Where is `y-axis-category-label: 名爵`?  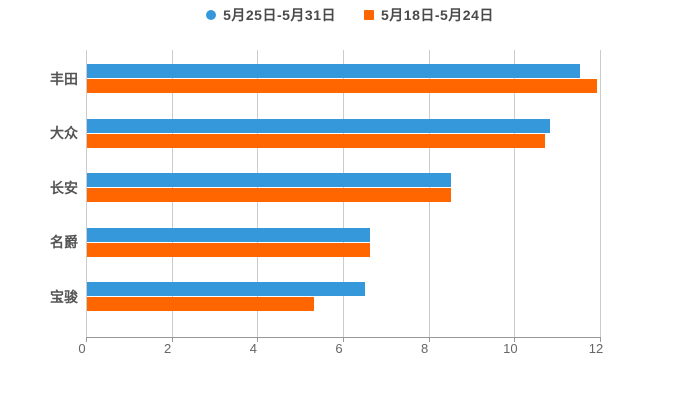 y-axis-category-label: 名爵 is located at coordinates (64, 242).